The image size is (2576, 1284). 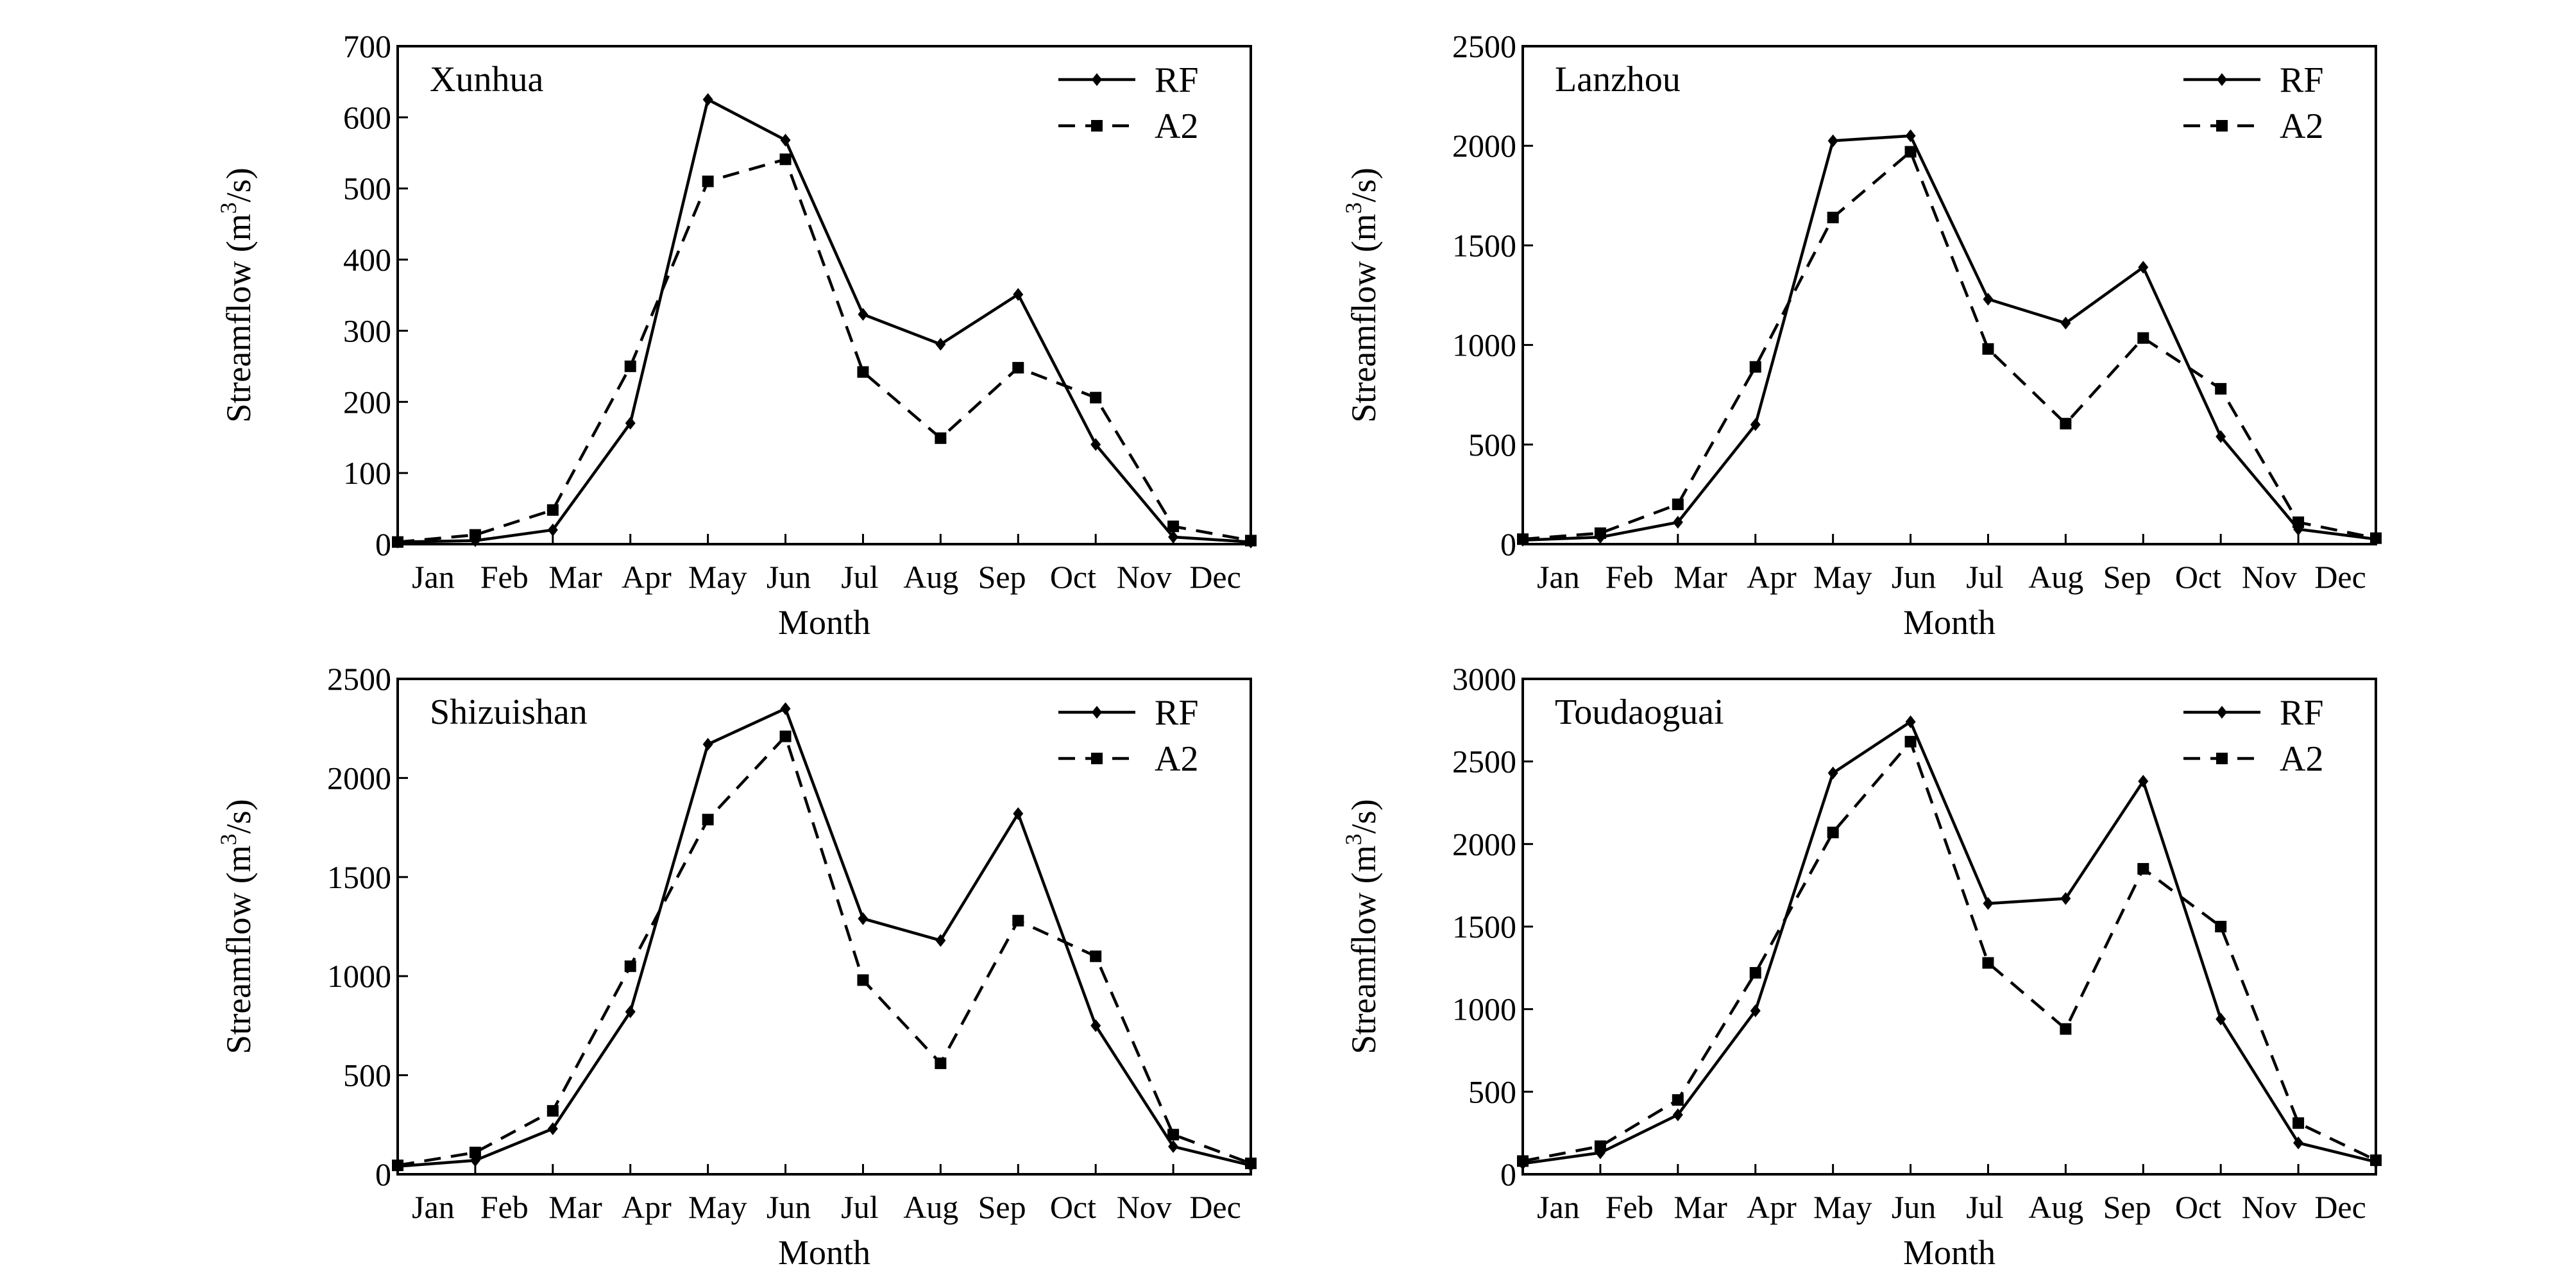 What do you see at coordinates (1097, 79) in the screenshot?
I see `legend-marker-rf` at bounding box center [1097, 79].